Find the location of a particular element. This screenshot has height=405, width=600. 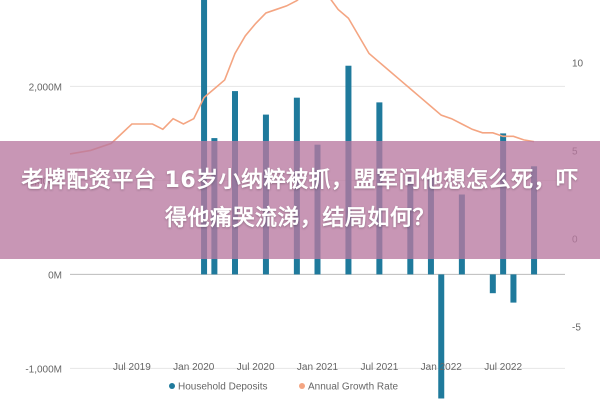

x-axis-tick-label: Jul 2019 is located at coordinates (132, 367).